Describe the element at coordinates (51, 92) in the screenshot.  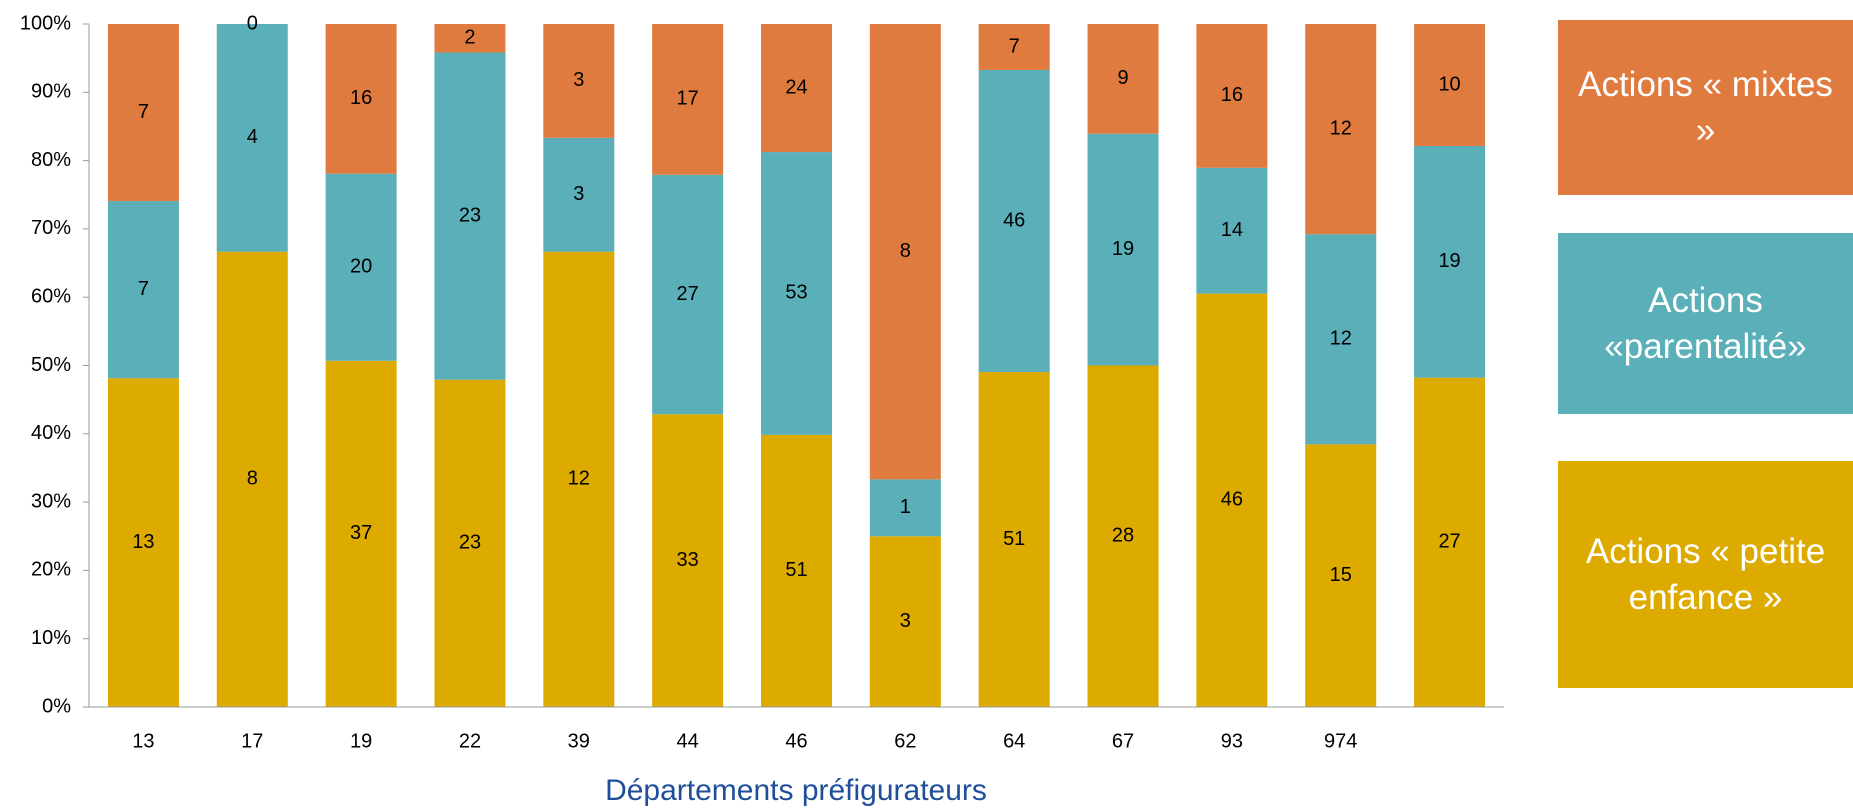
I see `y-tick-label: 90%` at that location.